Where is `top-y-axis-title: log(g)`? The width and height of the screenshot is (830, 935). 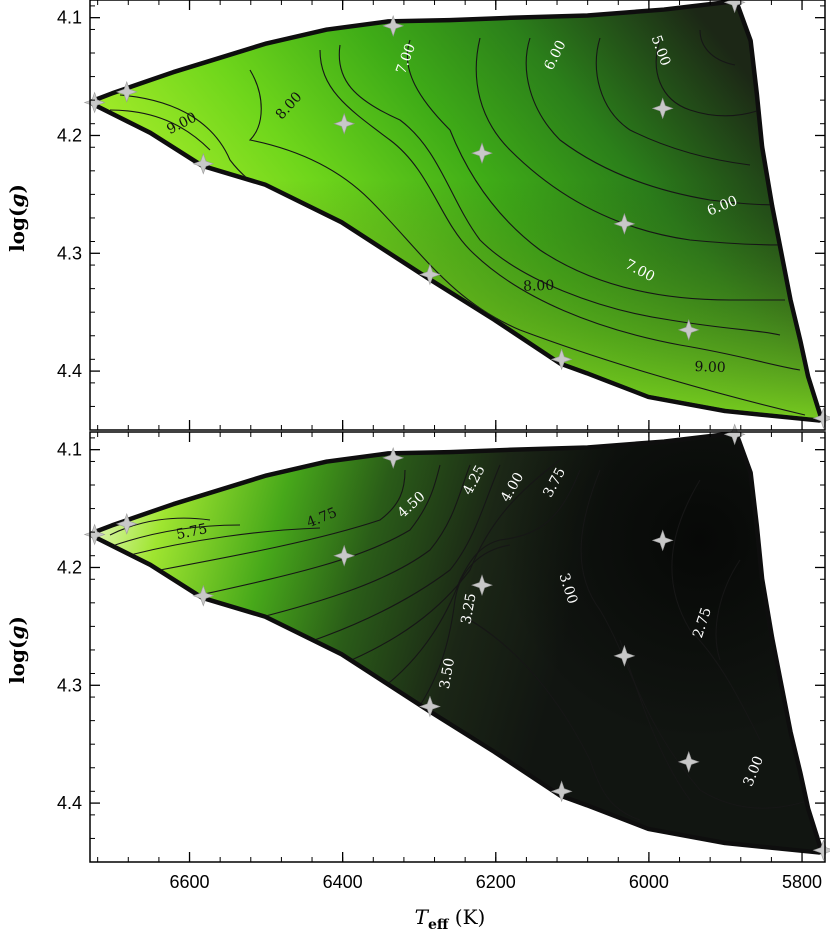
top-y-axis-title: log(g) is located at coordinates (17, 218).